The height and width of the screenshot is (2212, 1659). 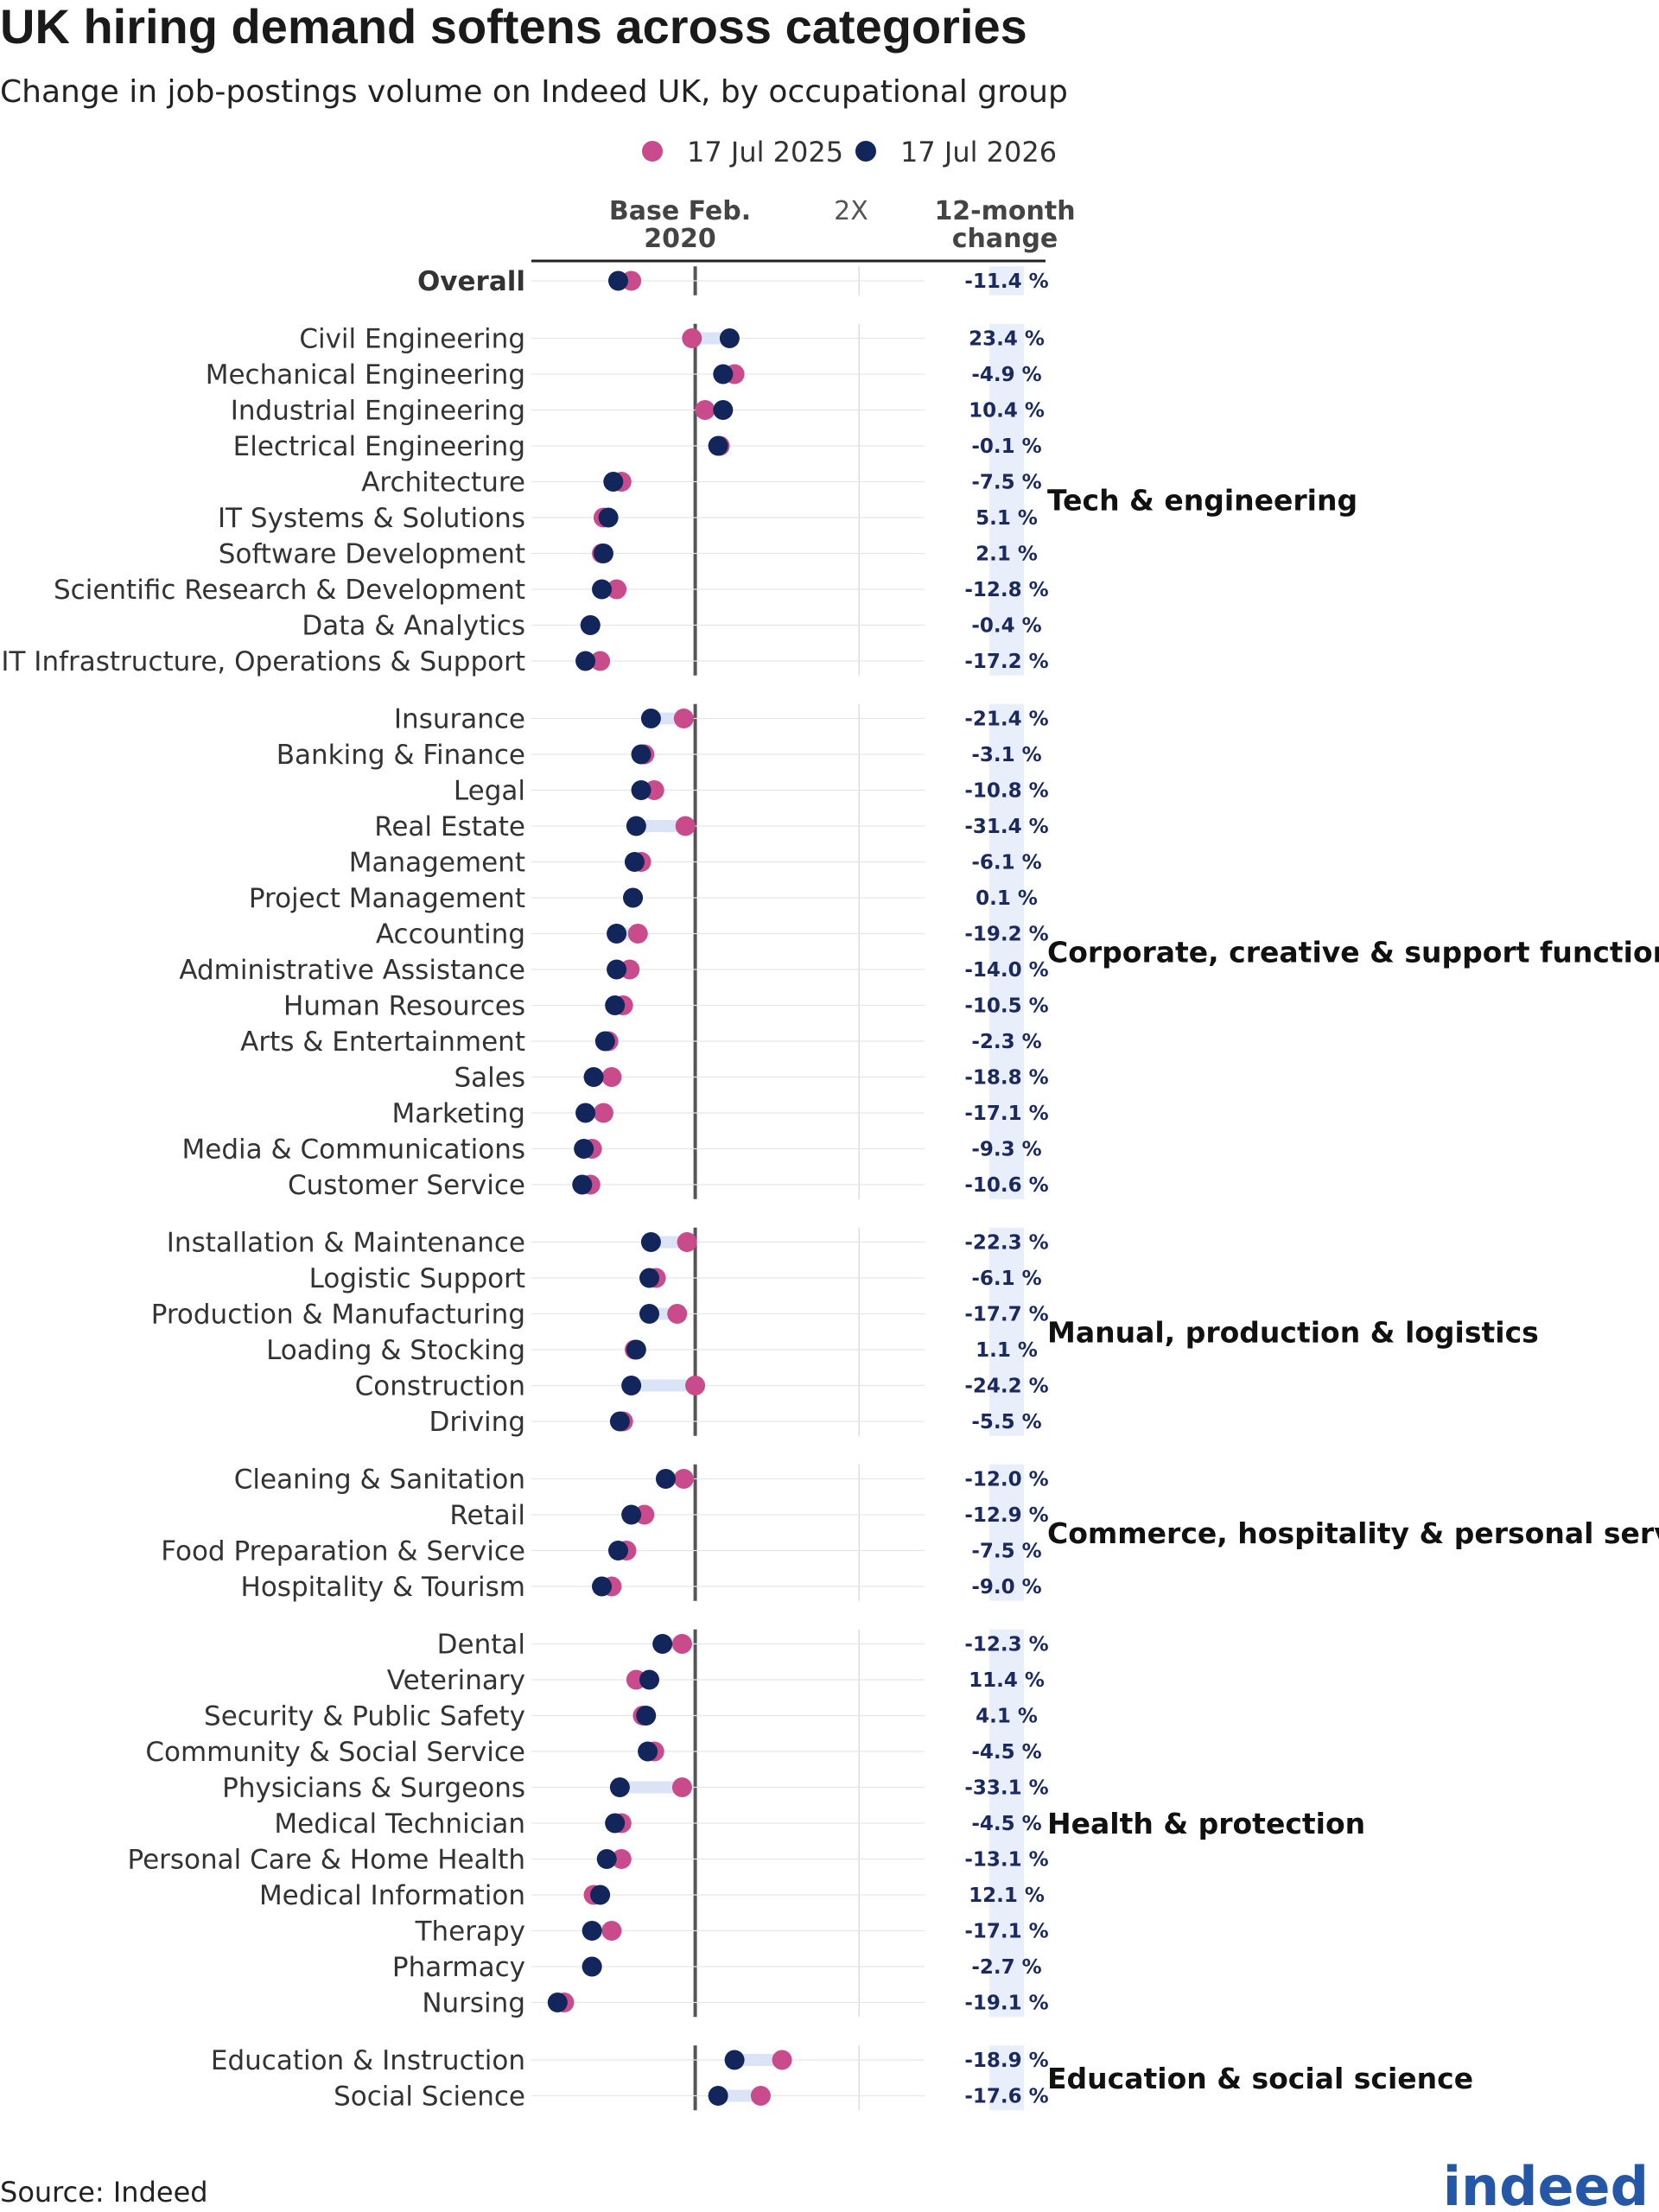 I want to click on source-note: Source: Indeed, so click(x=104, y=2192).